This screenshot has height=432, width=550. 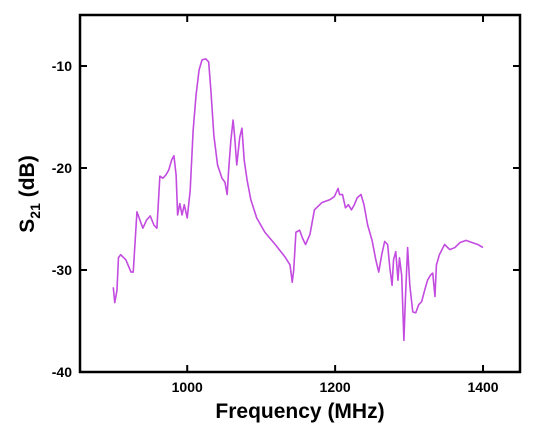 I want to click on y-tick-label: -40, so click(x=62, y=372).